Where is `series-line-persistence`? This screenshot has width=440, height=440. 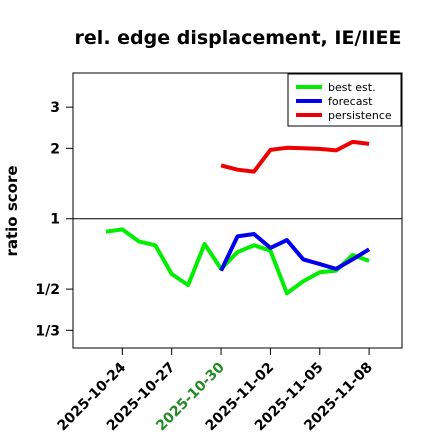 series-line-persistence is located at coordinates (295, 156).